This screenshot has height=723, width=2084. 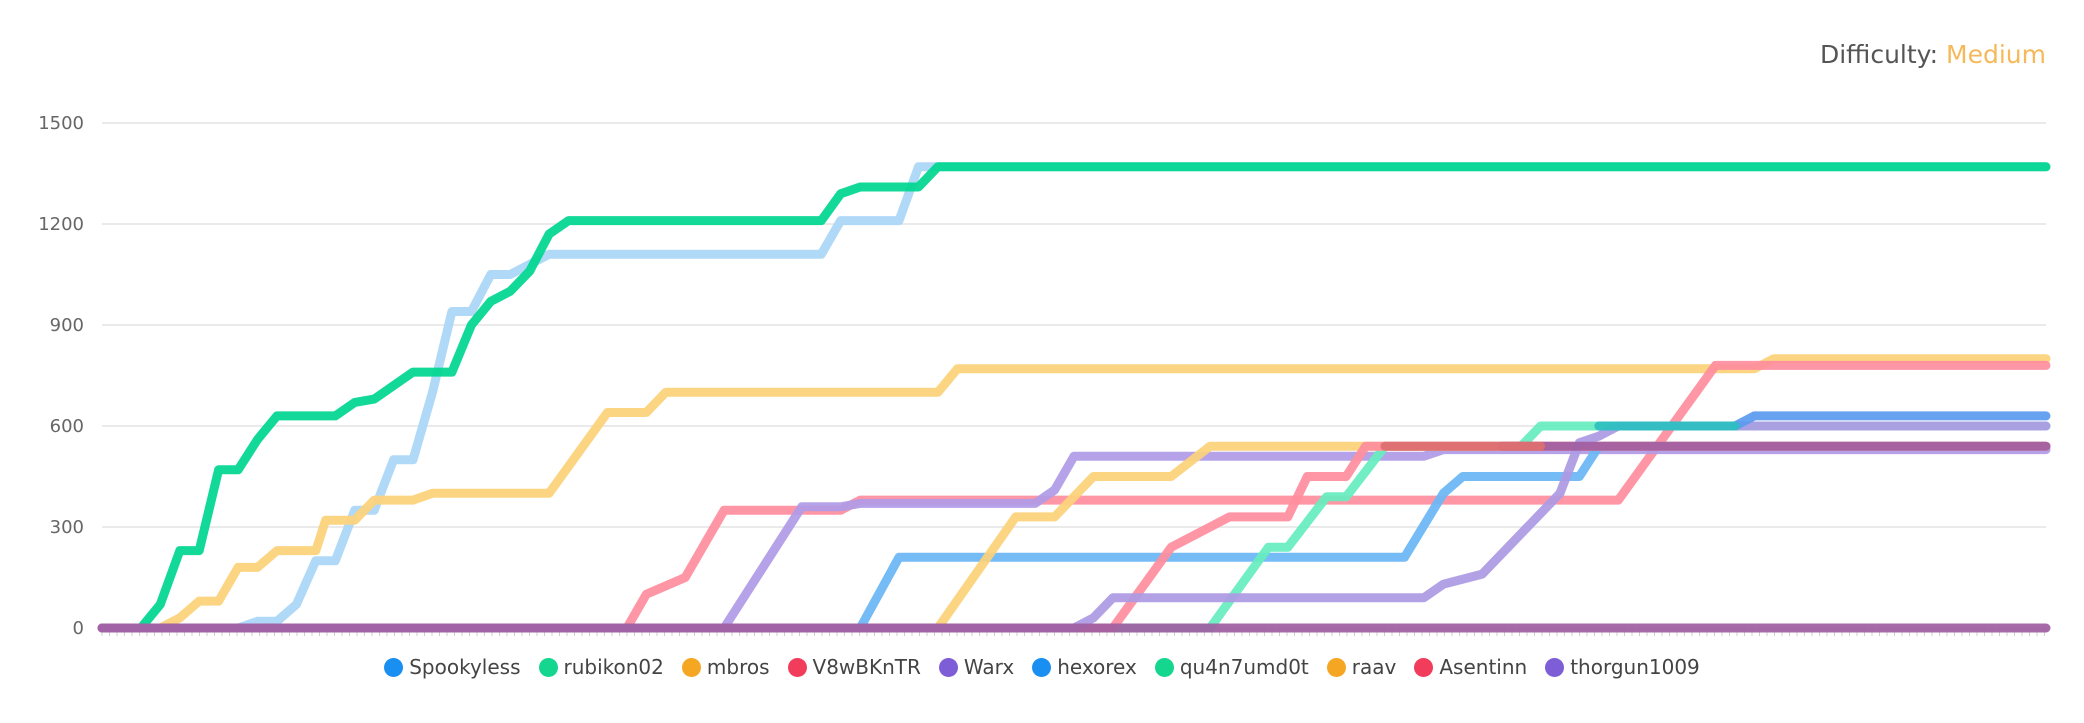 I want to click on y-tick-label: 900, so click(x=67, y=325).